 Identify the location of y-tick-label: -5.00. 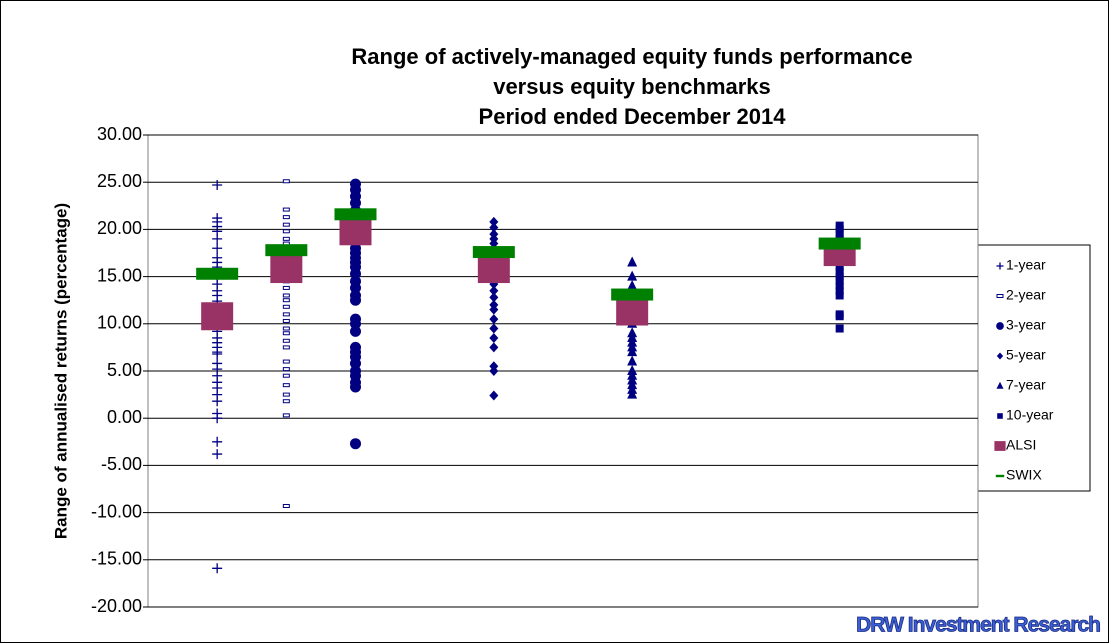
(121, 464).